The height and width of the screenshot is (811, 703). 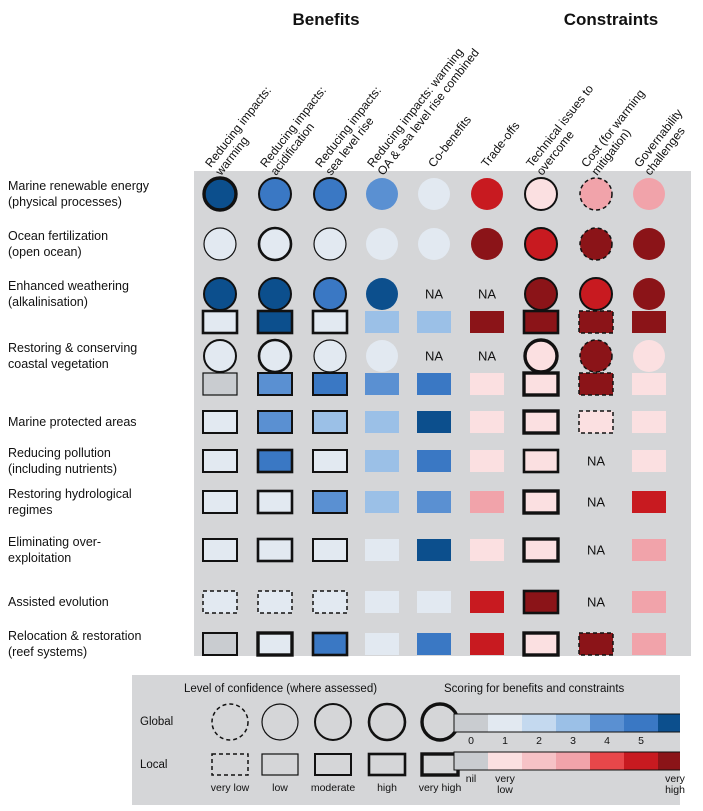 What do you see at coordinates (70, 502) in the screenshot?
I see `row-label: Restoring hydrological regimes` at bounding box center [70, 502].